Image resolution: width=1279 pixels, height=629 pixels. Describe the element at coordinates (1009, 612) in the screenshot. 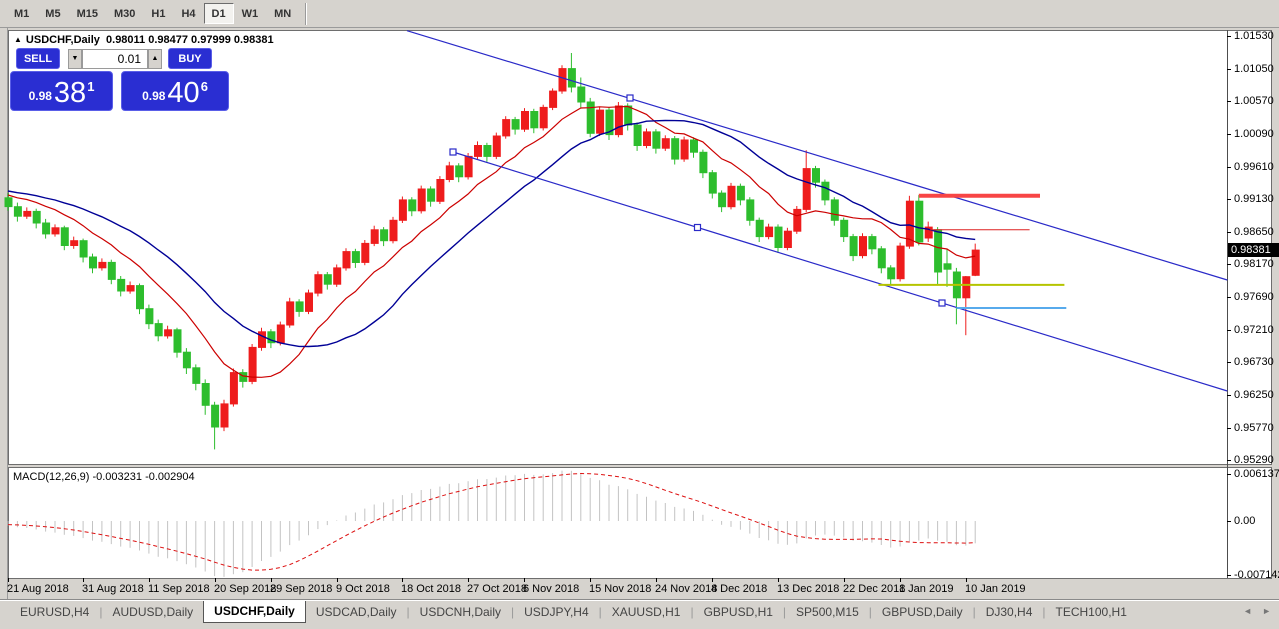

I see `chart-tab-dj30-h4: DJ30,H4` at that location.